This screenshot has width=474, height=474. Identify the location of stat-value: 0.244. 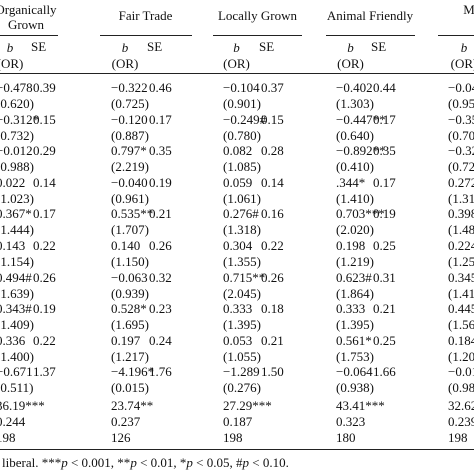
(13, 421).